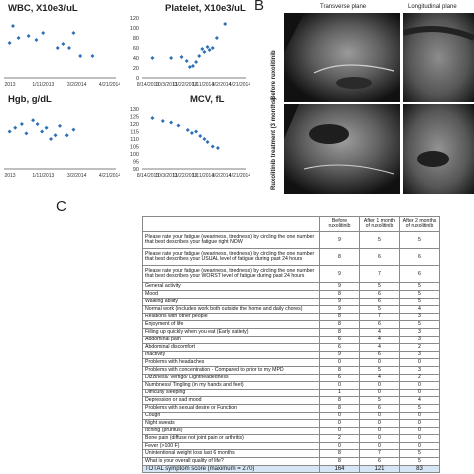 This screenshot has height=474, width=474. I want to click on us-col-label-longitudinal: Longitudinal plane, so click(432, 7).